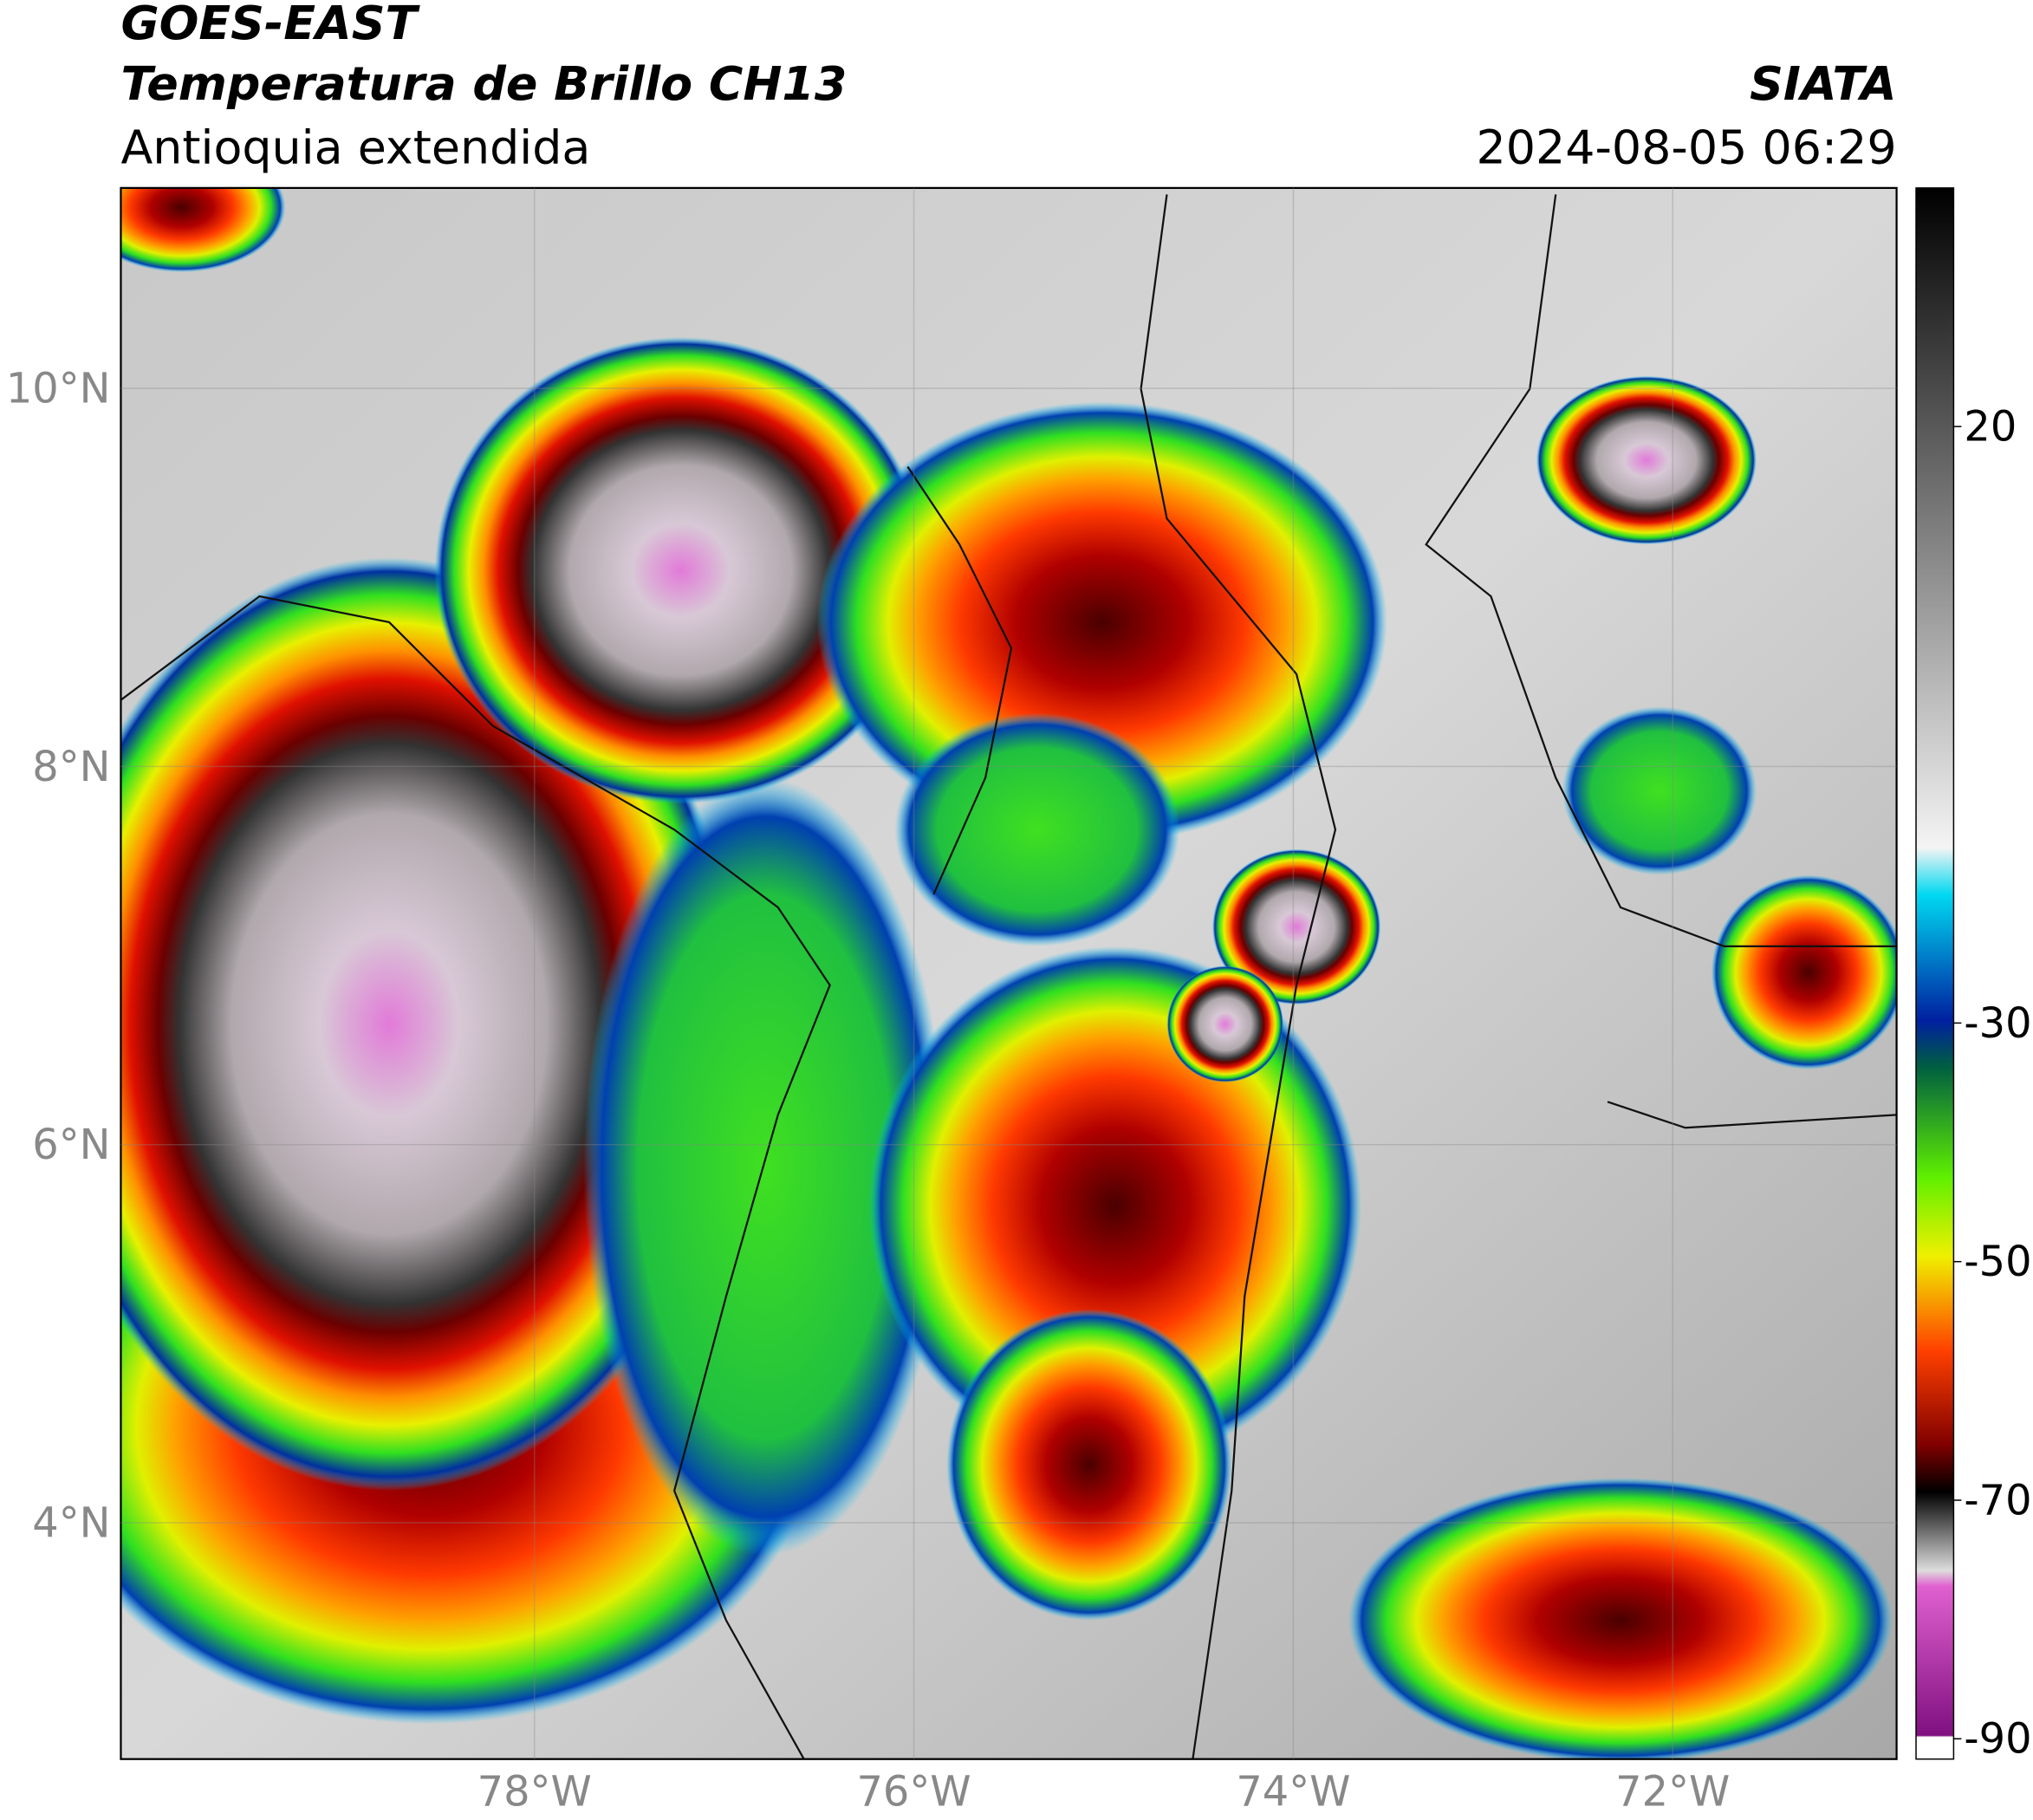 The width and height of the screenshot is (2033, 1820). What do you see at coordinates (1997, 1262) in the screenshot?
I see `colorbar-tick-label: -50` at bounding box center [1997, 1262].